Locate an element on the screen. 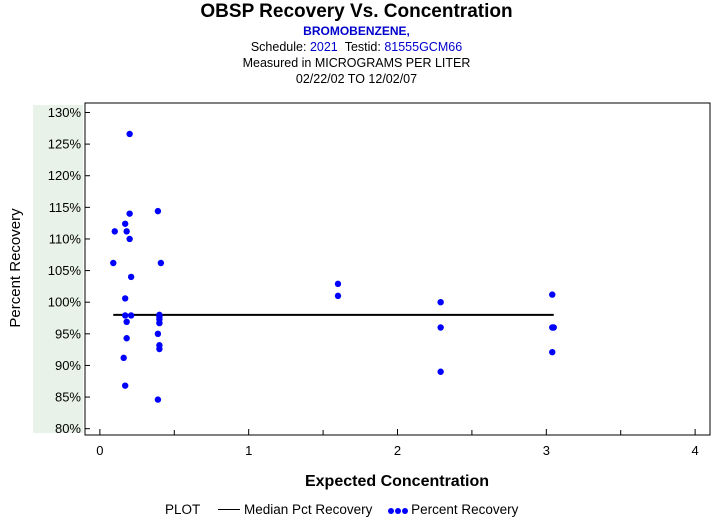  x-axis: 0 1 2 3 4 is located at coordinates (397, 443).